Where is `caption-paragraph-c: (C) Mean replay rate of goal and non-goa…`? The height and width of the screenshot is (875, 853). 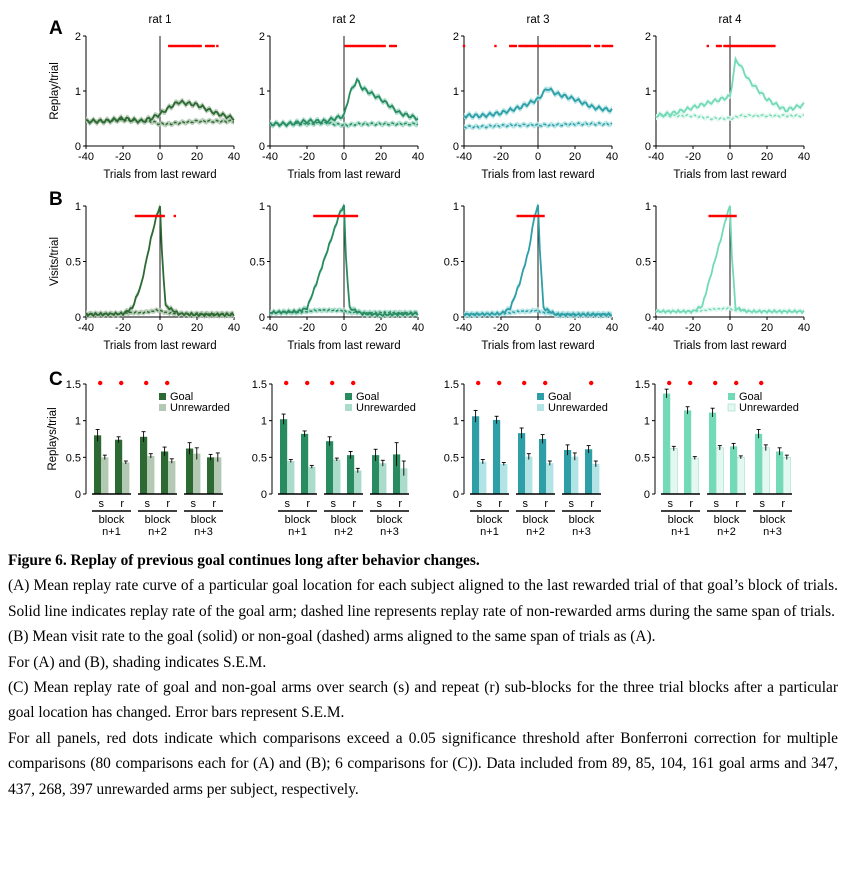 caption-paragraph-c: (C) Mean replay rate of goal and non-goa… is located at coordinates (423, 700).